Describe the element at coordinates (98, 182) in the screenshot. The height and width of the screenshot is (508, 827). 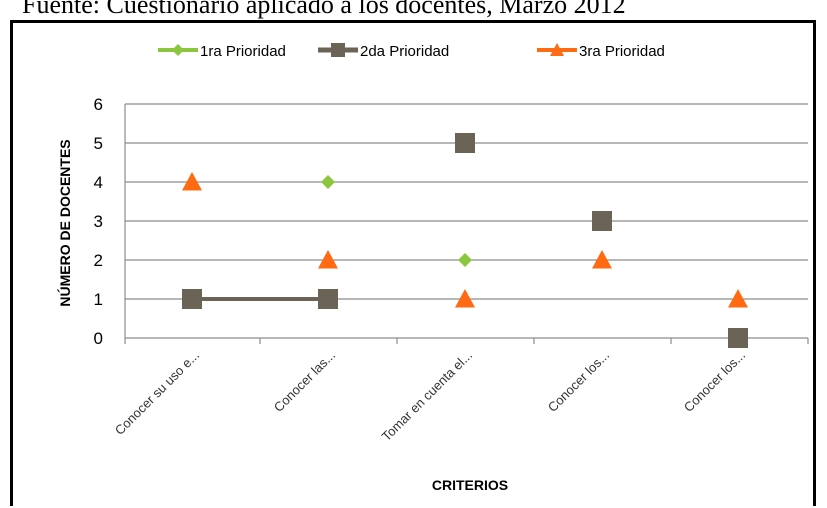
I see `y-tick-label: 4` at that location.